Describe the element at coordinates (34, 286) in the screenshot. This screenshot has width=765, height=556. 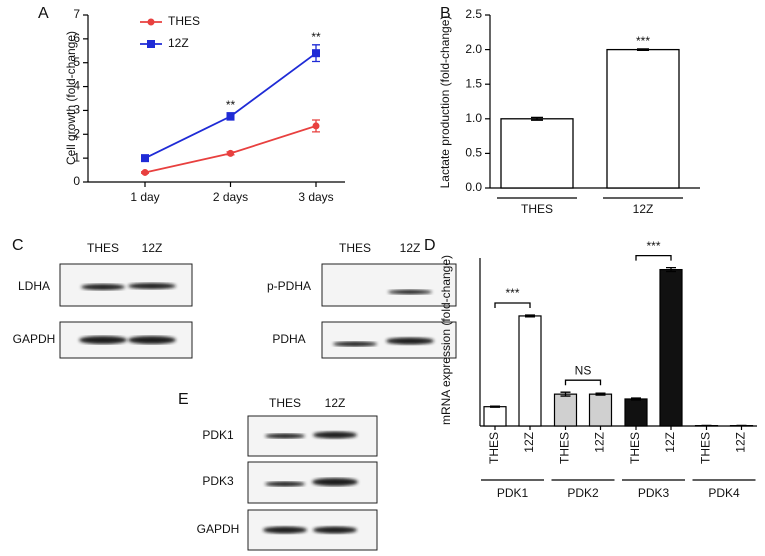
I see `row-label: LDHA` at that location.